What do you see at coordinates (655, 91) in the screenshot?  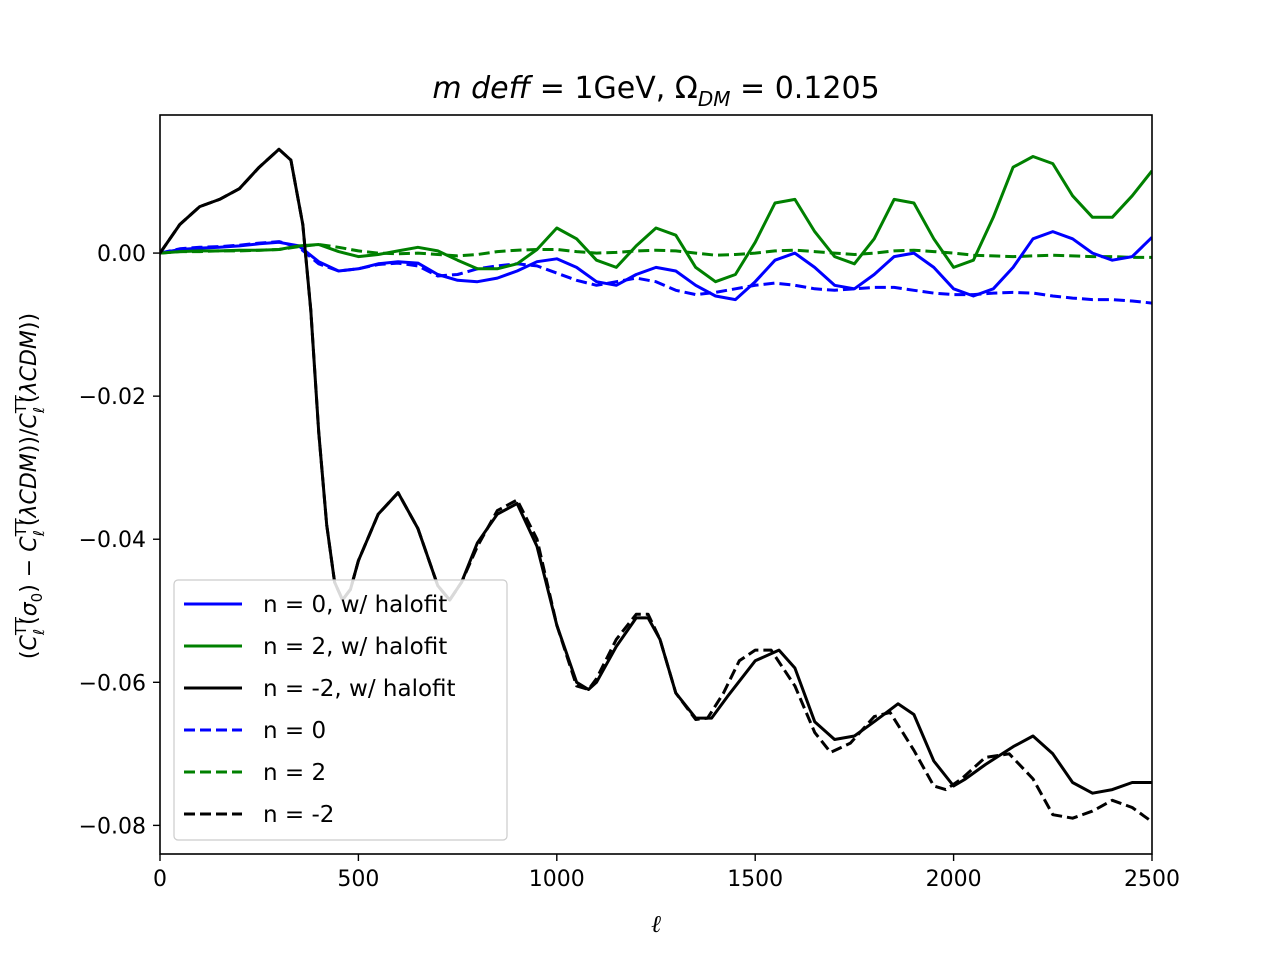 I see `chart-title: m deff = 1GeV, ΩDM = 0.1205` at bounding box center [655, 91].